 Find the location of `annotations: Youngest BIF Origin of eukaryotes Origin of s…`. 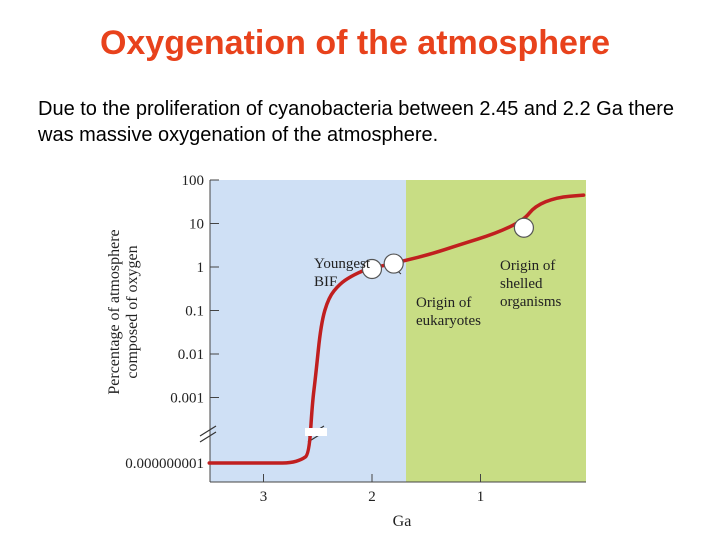

annotations: Youngest BIF Origin of eukaryotes Origin of s… is located at coordinates (438, 273).